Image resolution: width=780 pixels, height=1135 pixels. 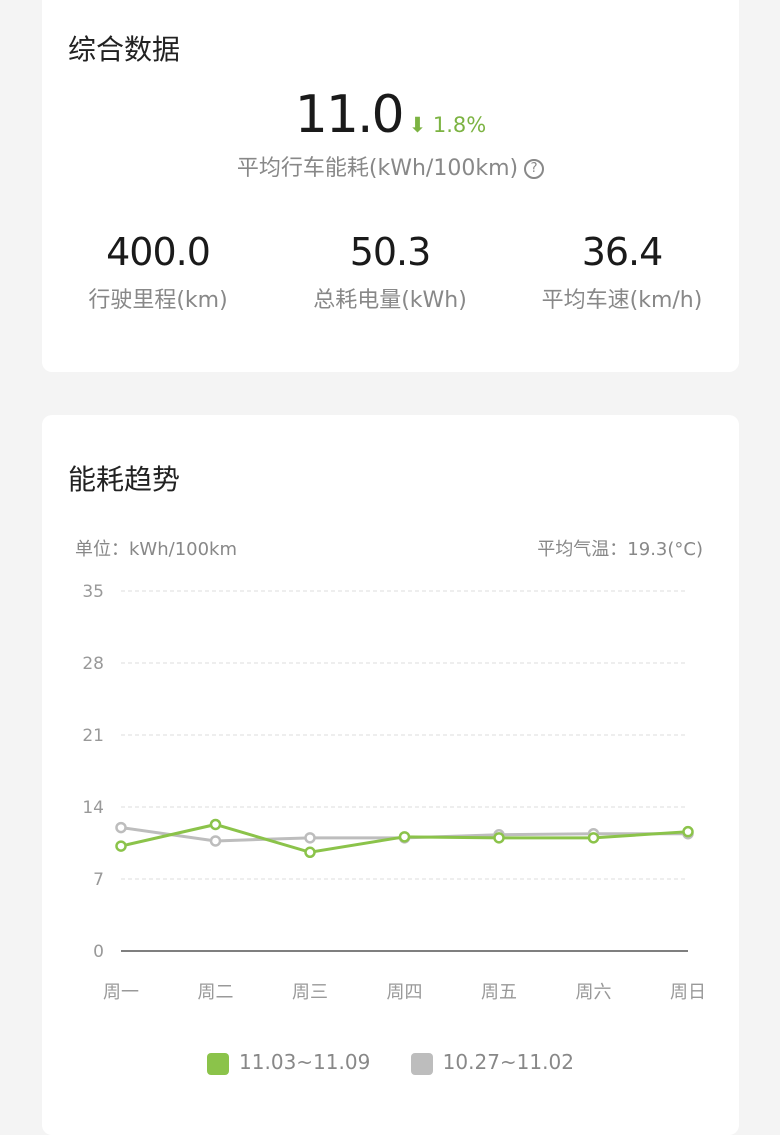 What do you see at coordinates (534, 169) in the screenshot?
I see `question-circle-icon: ?` at bounding box center [534, 169].